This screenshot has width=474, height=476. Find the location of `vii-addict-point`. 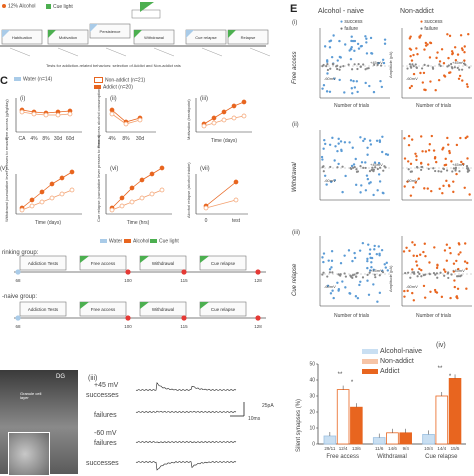

vii-addict-point is located at coordinates (236, 182).